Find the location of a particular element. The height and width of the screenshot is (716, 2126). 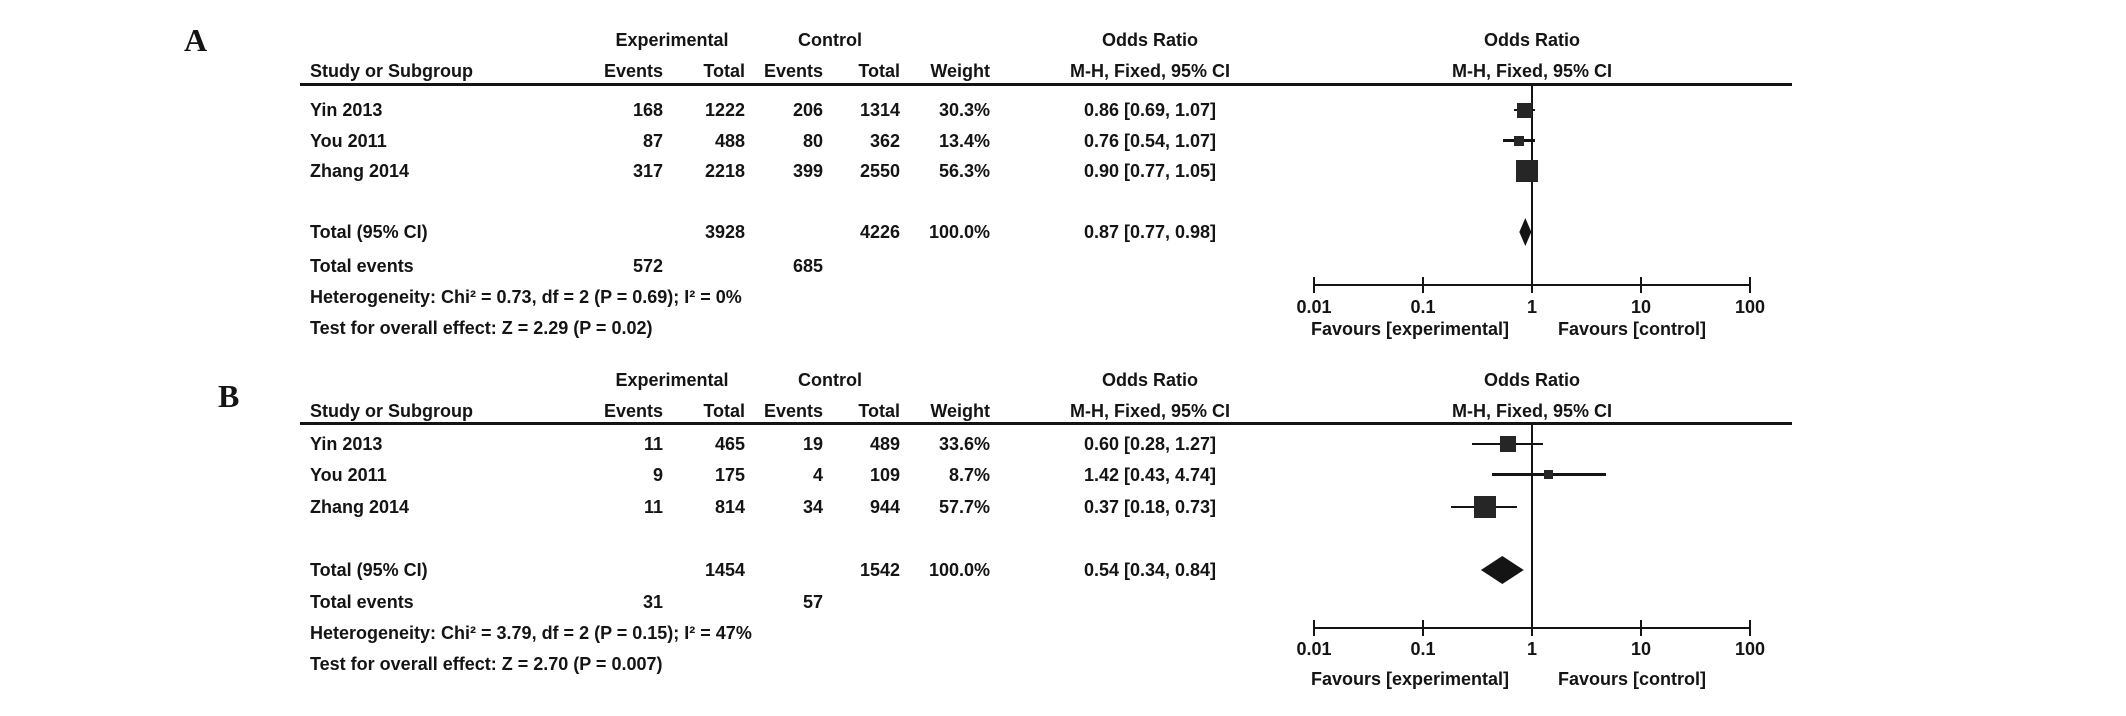

group-header-odds-ratio-right: Odds Ratio is located at coordinates (1531, 380).